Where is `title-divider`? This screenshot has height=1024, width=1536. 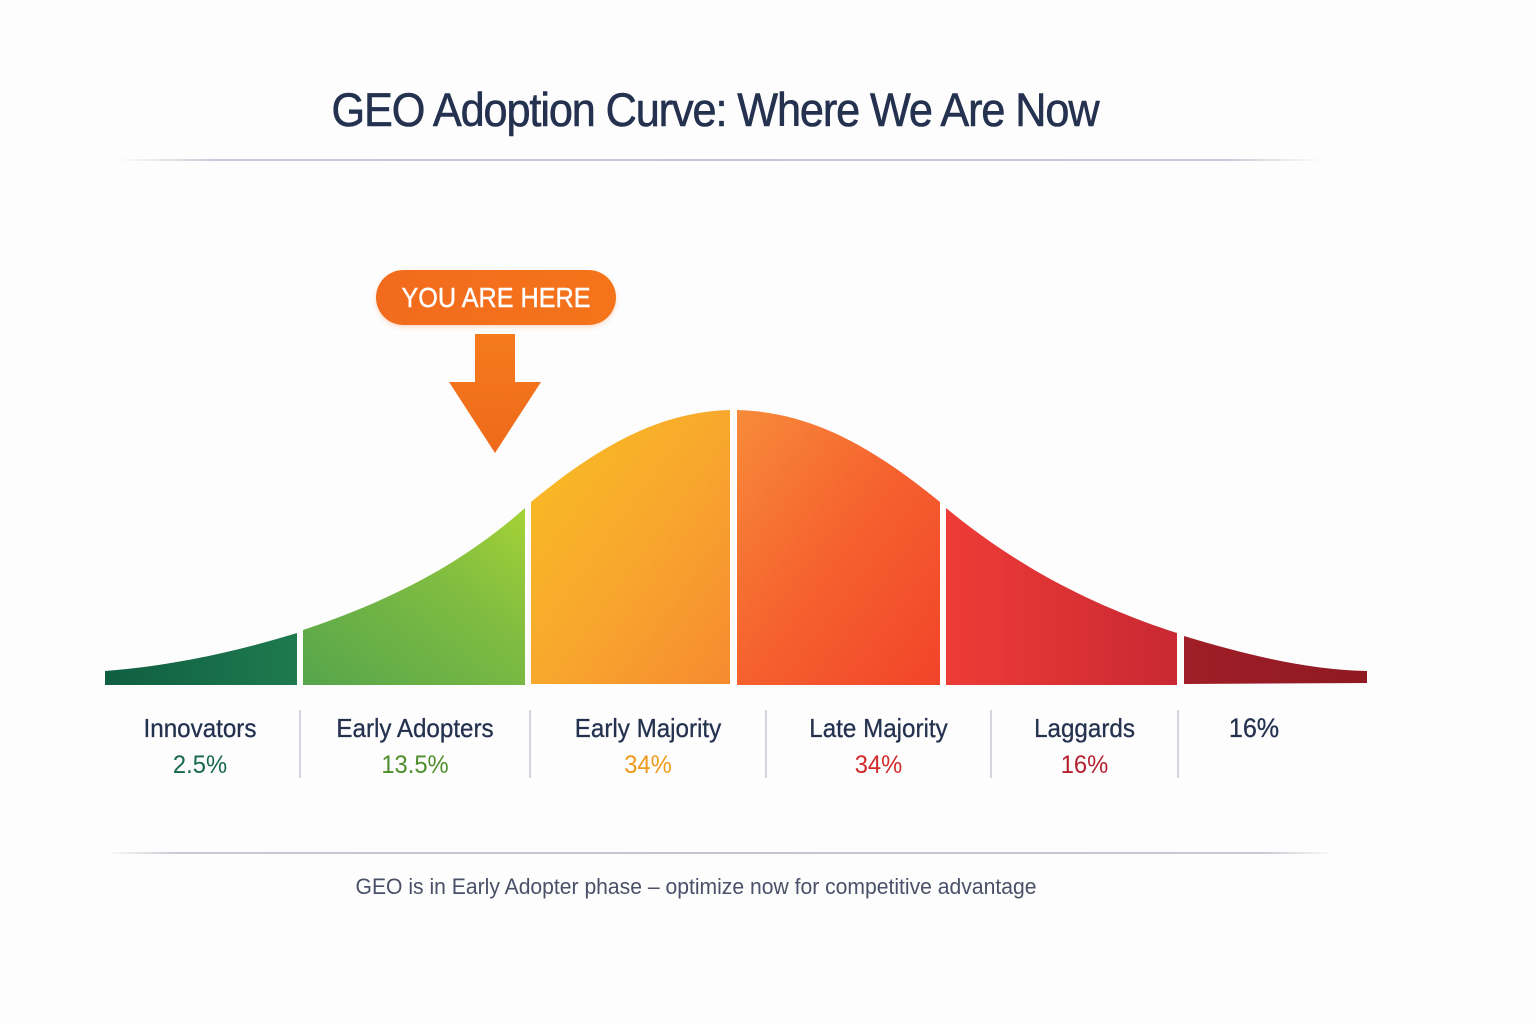
title-divider is located at coordinates (720, 160).